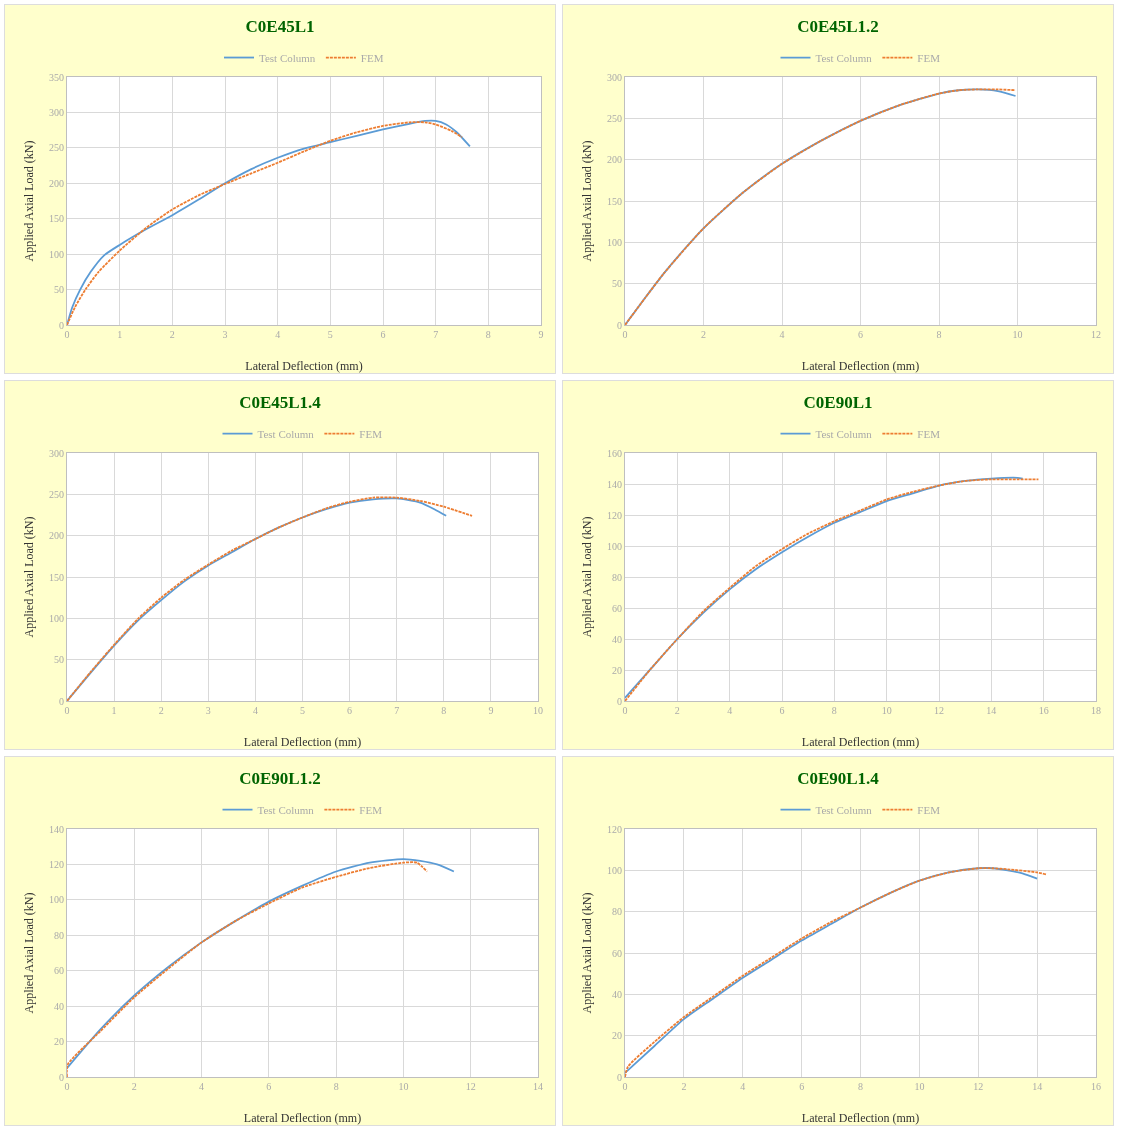 The image size is (1123, 1130). Describe the element at coordinates (821, 206) in the screenshot. I see `line-series` at that location.